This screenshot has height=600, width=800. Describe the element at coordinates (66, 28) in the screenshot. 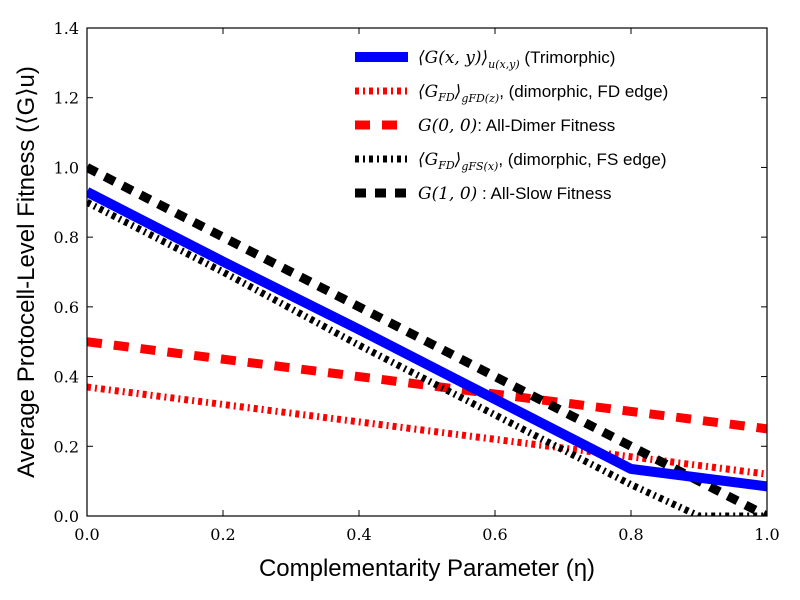

I see `y-tick-label: 1.4` at that location.